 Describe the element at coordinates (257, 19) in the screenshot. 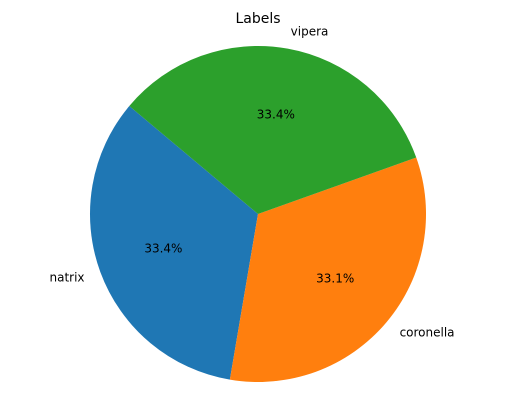

I see `chart-title: Labels` at that location.